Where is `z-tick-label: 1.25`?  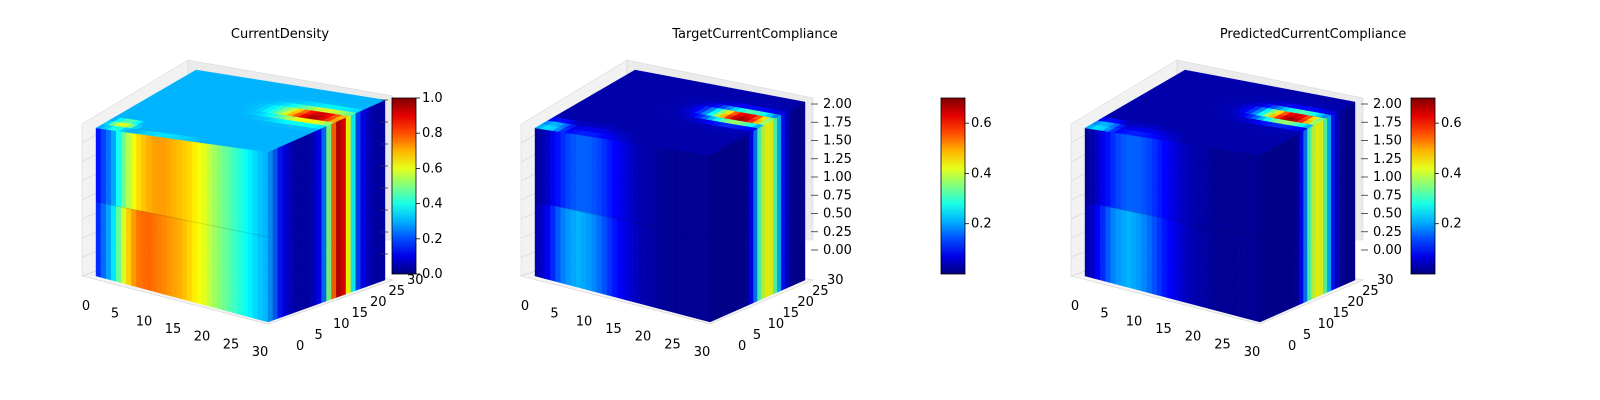 z-tick-label: 1.25 is located at coordinates (1387, 159).